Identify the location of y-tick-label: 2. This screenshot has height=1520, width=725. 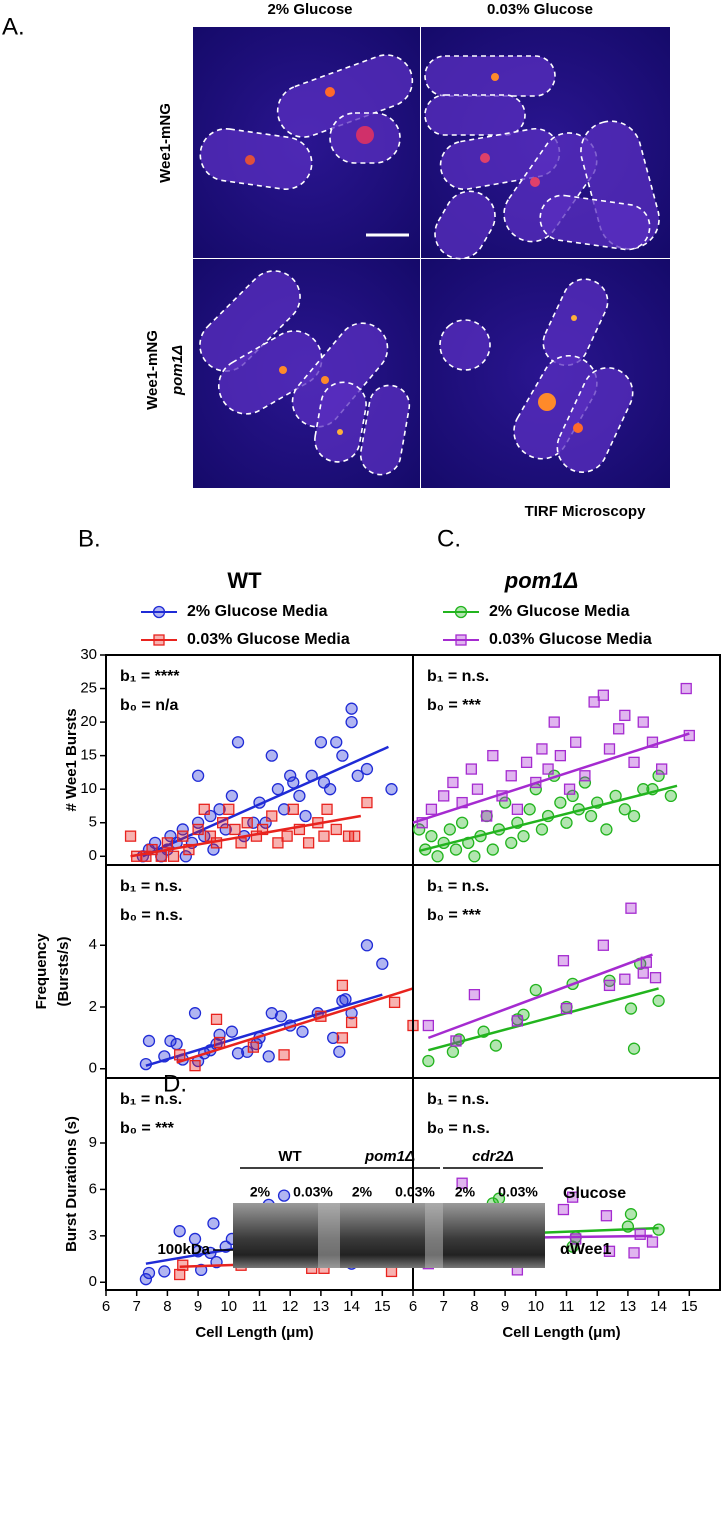
(93, 1006).